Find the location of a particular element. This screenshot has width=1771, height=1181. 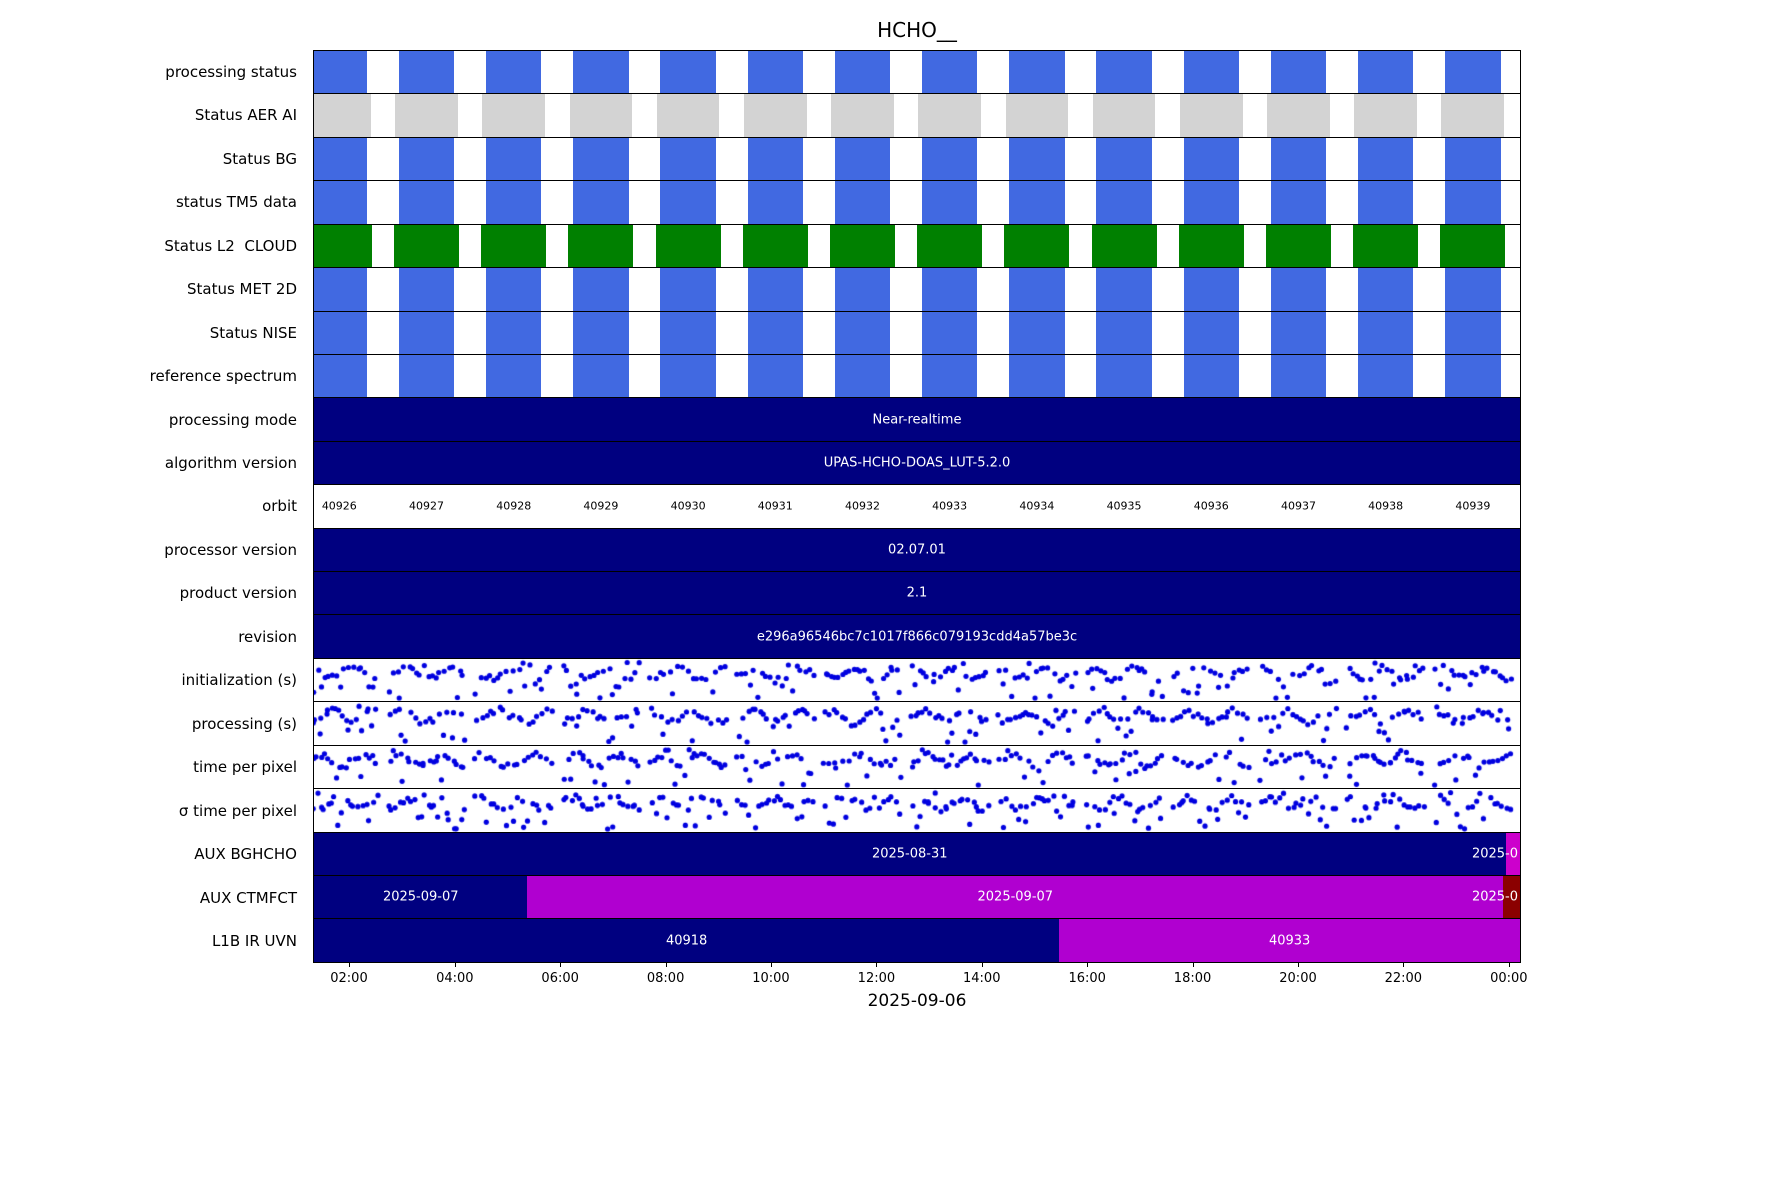

orbit-number: 40926 is located at coordinates (339, 506).